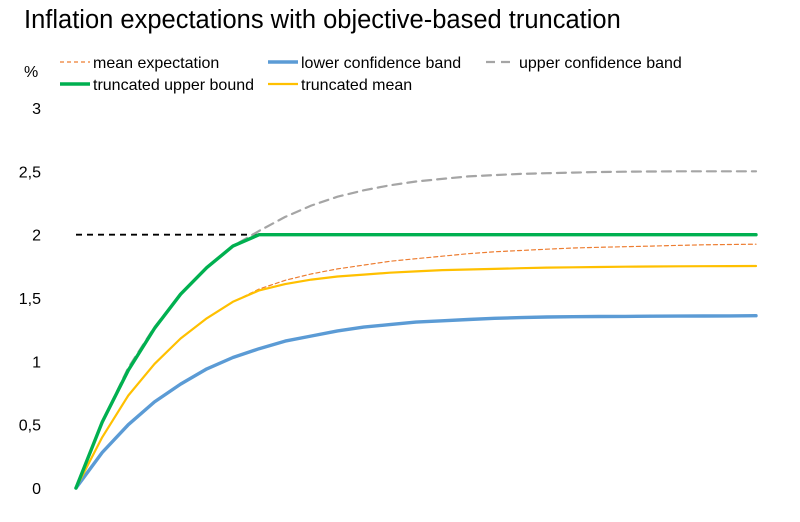  I want to click on legend-label: lower confidence band, so click(381, 63).